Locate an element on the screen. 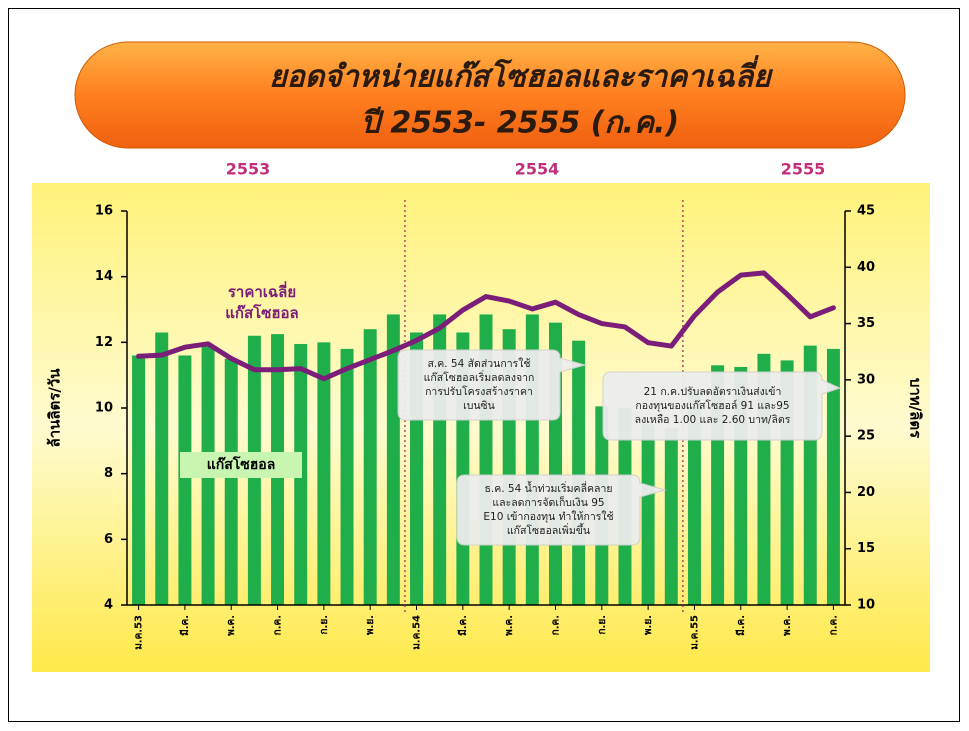 The width and height of the screenshot is (969, 731). year-label: 2553 is located at coordinates (248, 169).